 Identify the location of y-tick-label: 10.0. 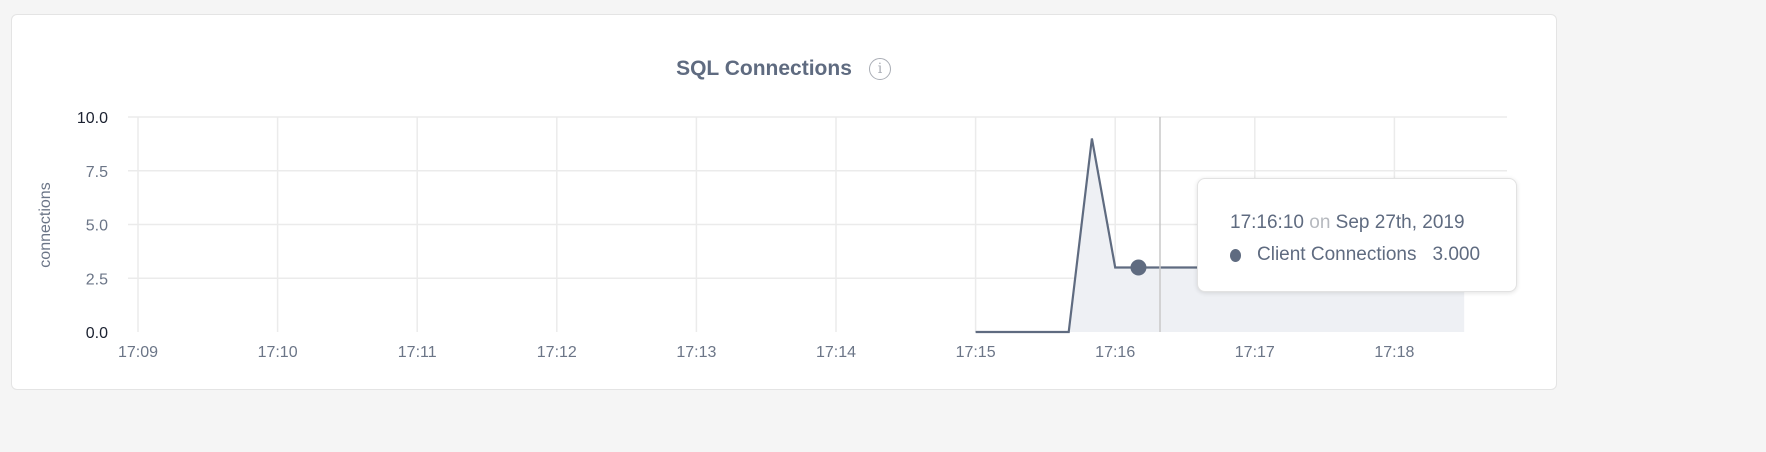
(92, 118).